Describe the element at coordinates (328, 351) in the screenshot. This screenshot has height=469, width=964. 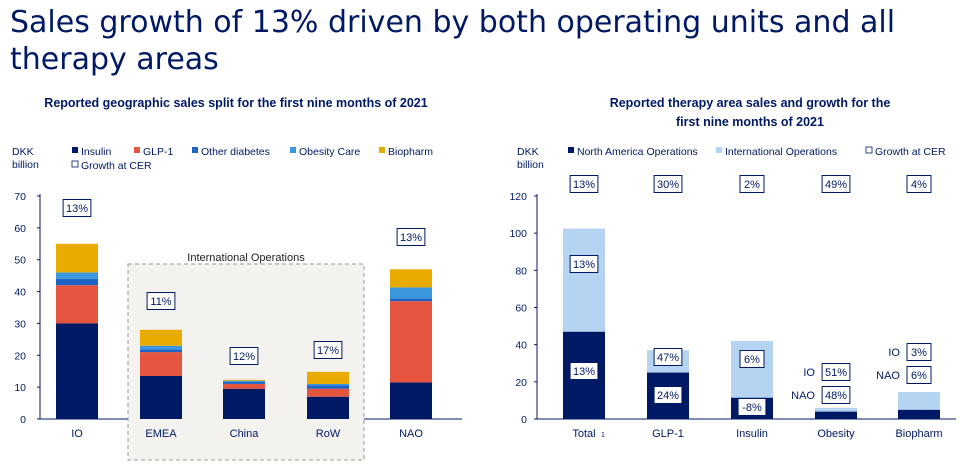
I see `growth-label: 17%` at that location.